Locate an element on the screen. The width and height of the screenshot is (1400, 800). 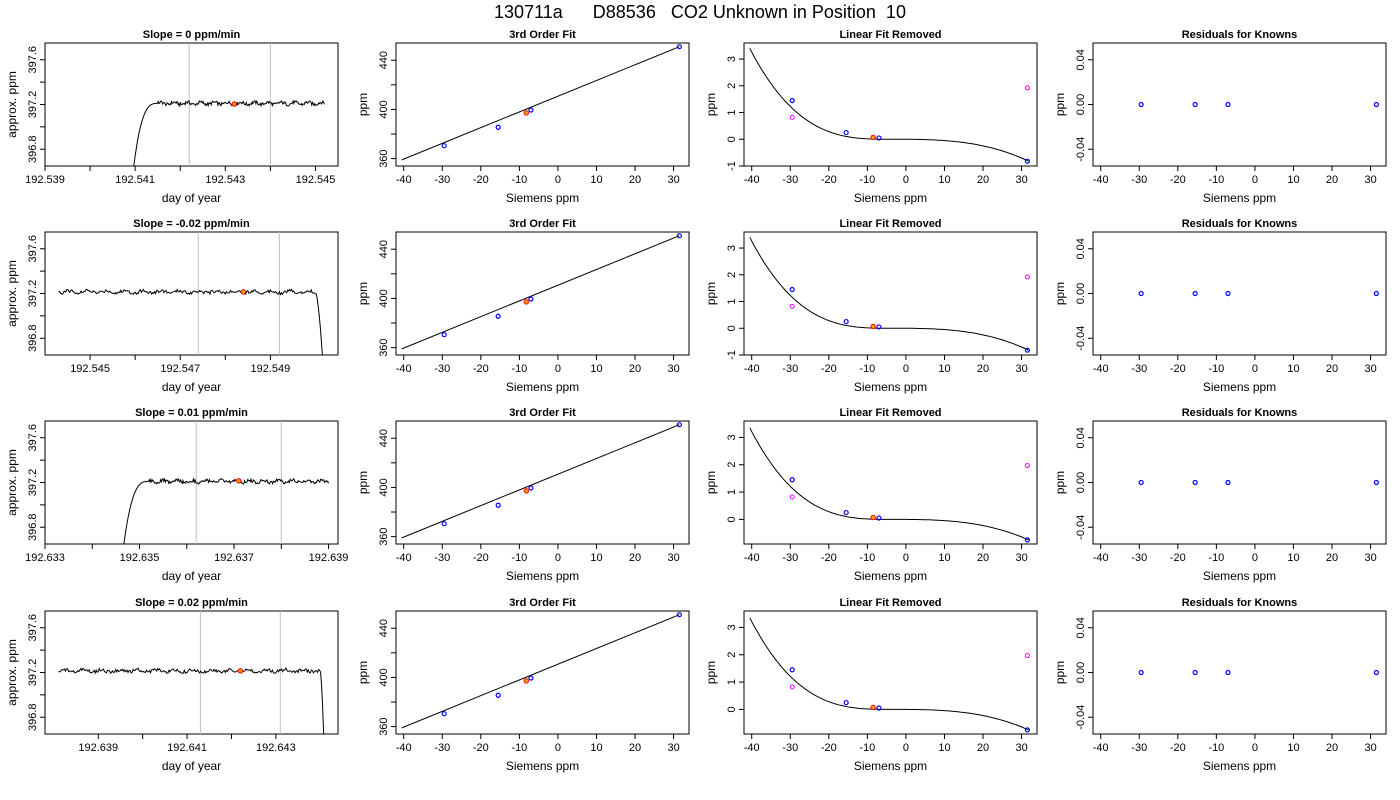
y-tick-label: 0 is located at coordinates (732, 519).